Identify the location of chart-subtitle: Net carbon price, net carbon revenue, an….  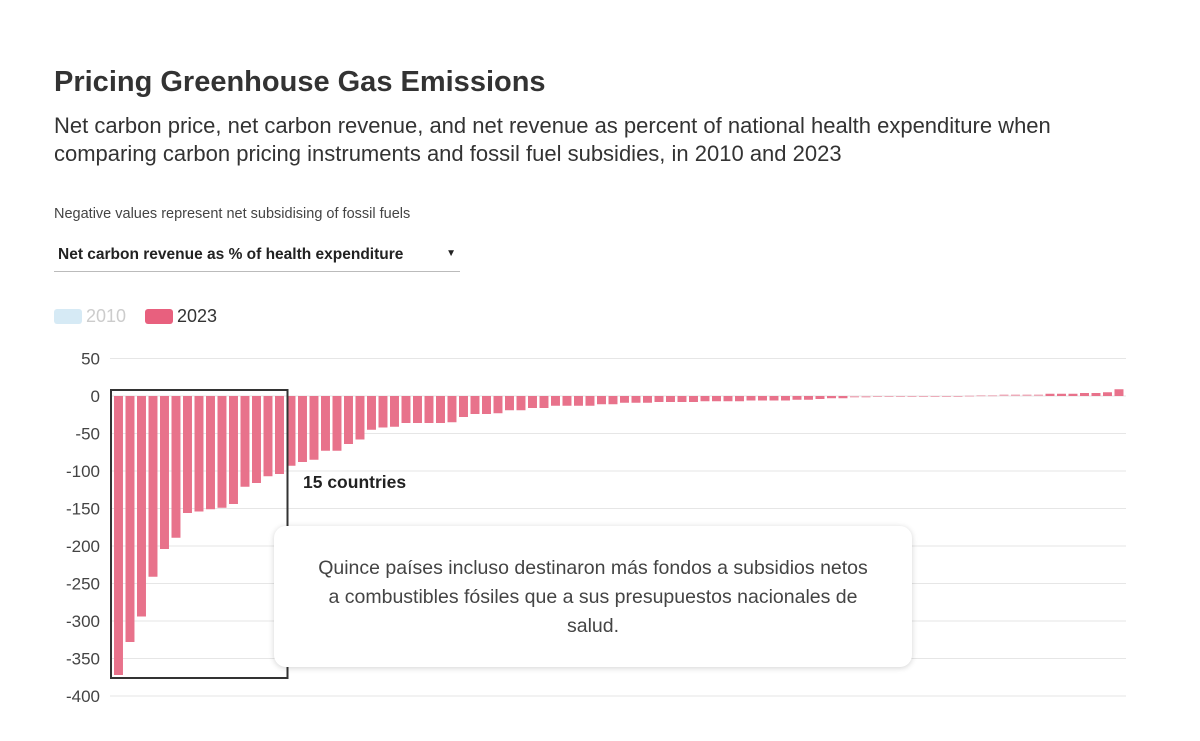
(552, 139).